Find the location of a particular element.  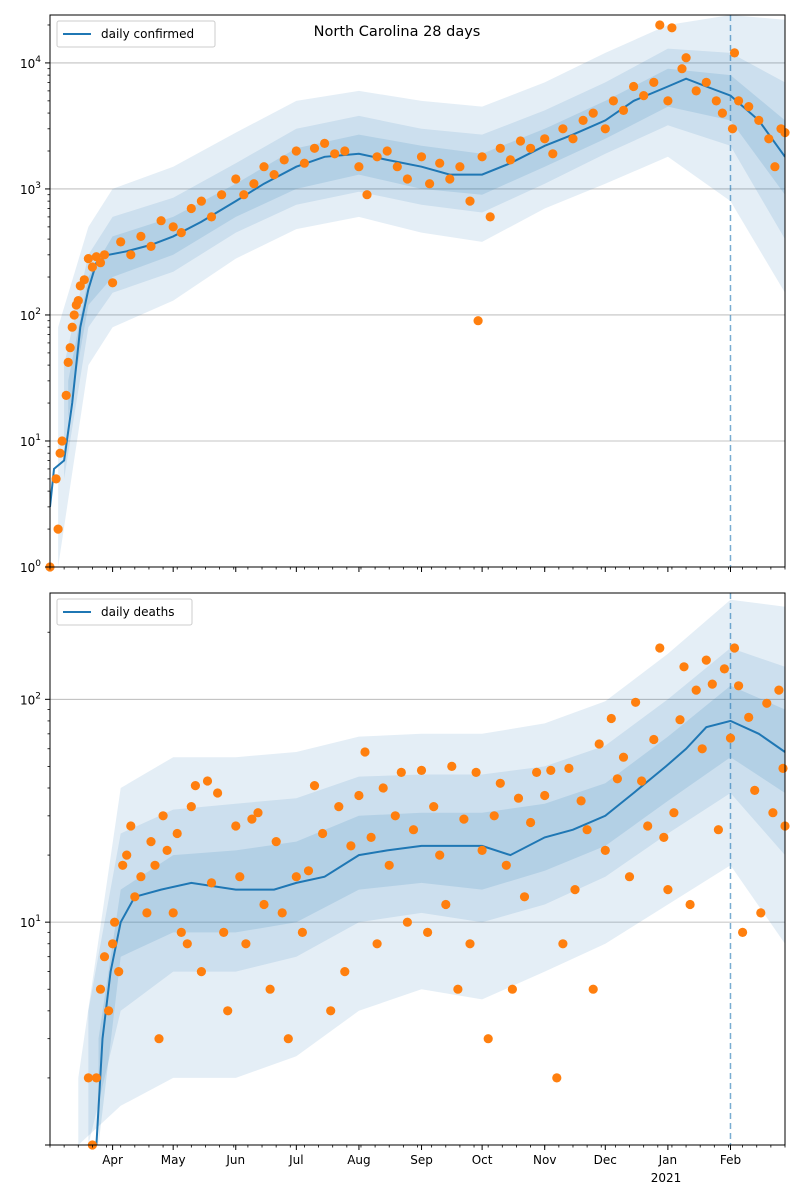

chart-title: North Carolina 28 days is located at coordinates (397, 32).